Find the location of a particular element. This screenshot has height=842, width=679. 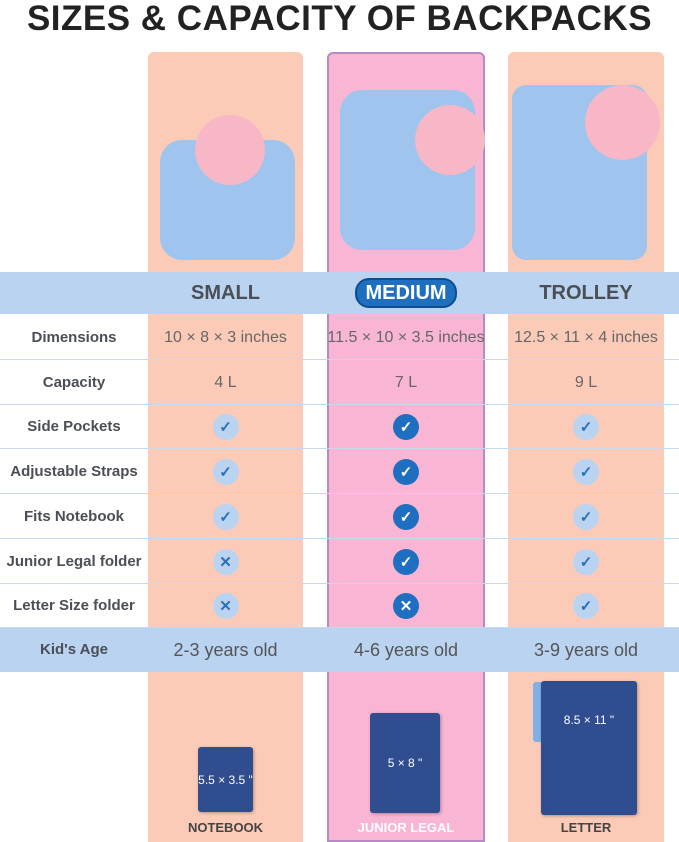

header-small: SMALL is located at coordinates (225, 293).